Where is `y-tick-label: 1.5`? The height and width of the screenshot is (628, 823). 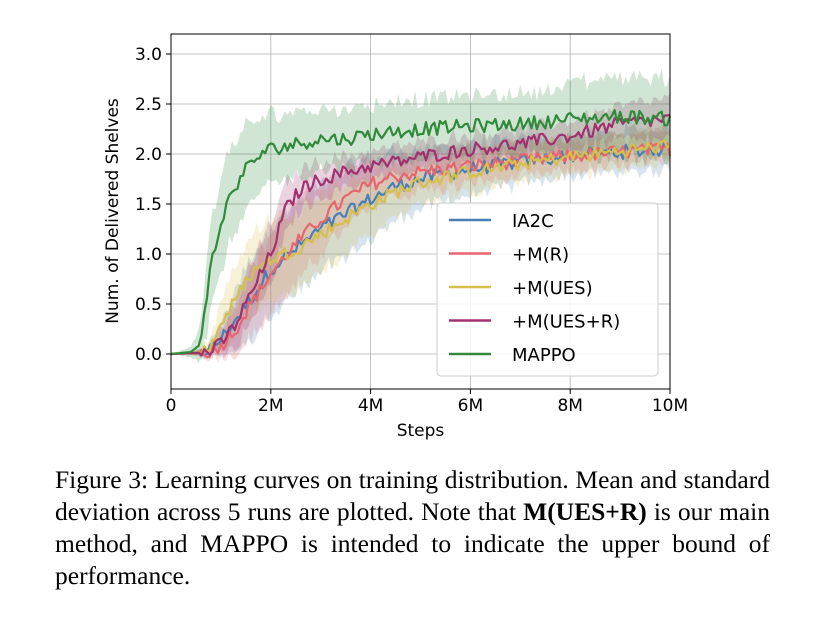
y-tick-label: 1.5 is located at coordinates (148, 205).